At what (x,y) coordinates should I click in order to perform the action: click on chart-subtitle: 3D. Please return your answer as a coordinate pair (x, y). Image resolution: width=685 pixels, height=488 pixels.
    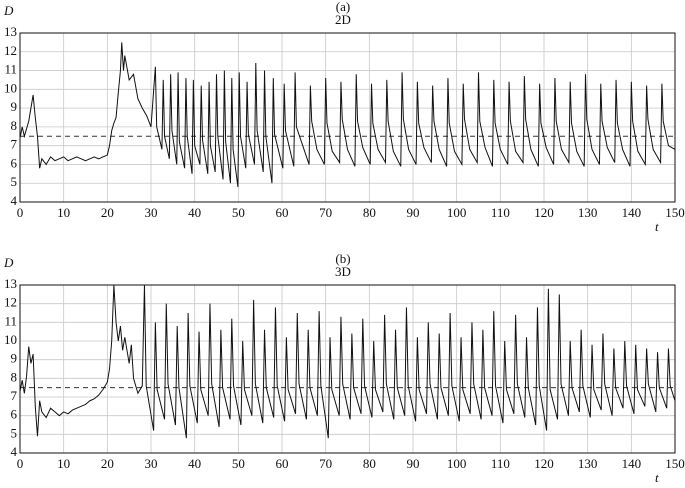
    Looking at the image, I should click on (343, 271).